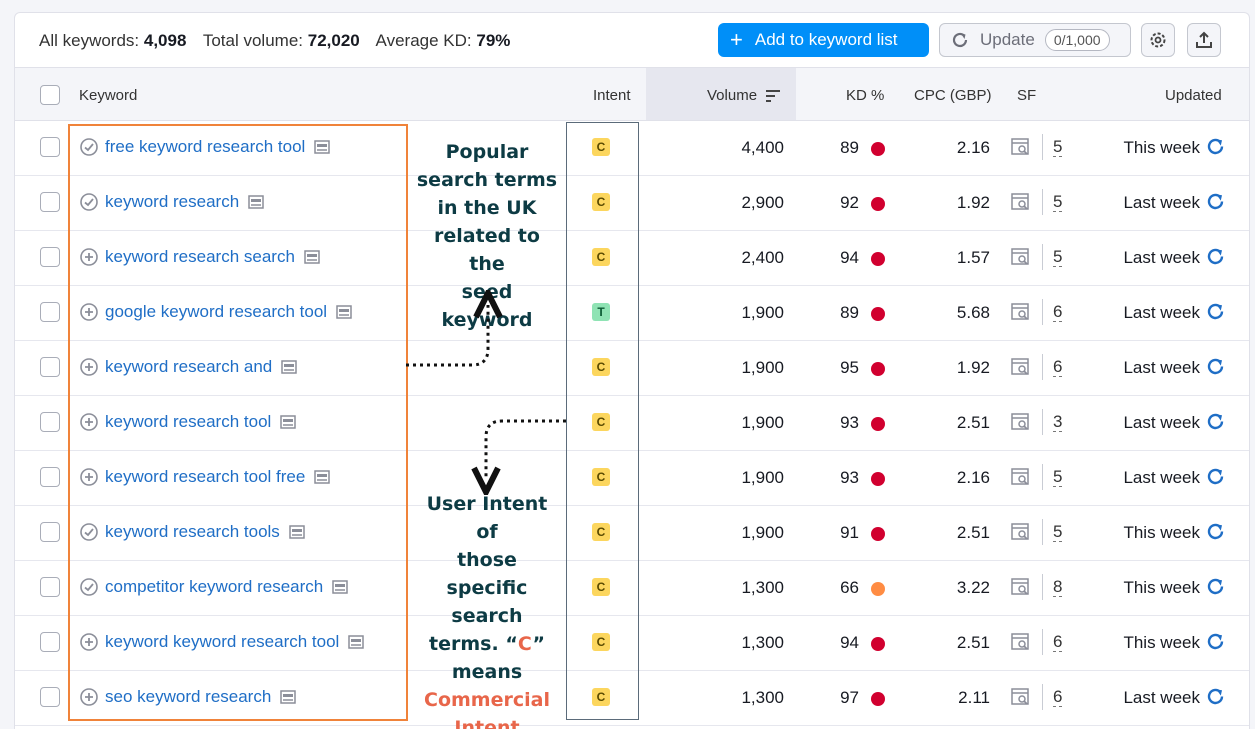  I want to click on sf-count: 3, so click(1058, 422).